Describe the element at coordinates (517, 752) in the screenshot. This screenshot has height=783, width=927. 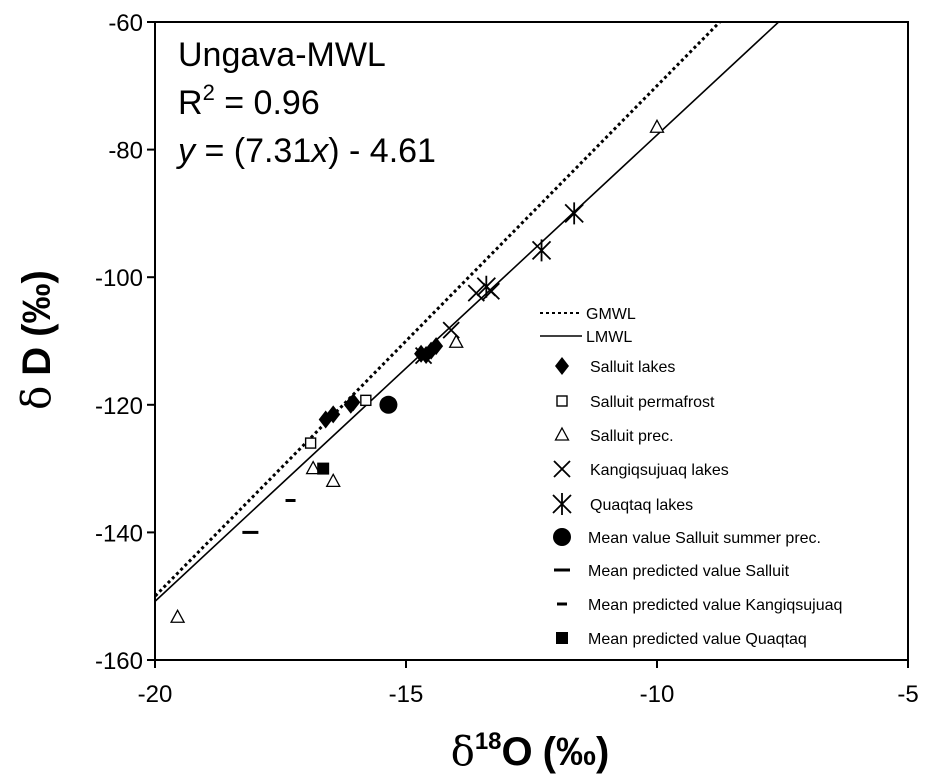
I see `x-axis-title-main: O` at that location.